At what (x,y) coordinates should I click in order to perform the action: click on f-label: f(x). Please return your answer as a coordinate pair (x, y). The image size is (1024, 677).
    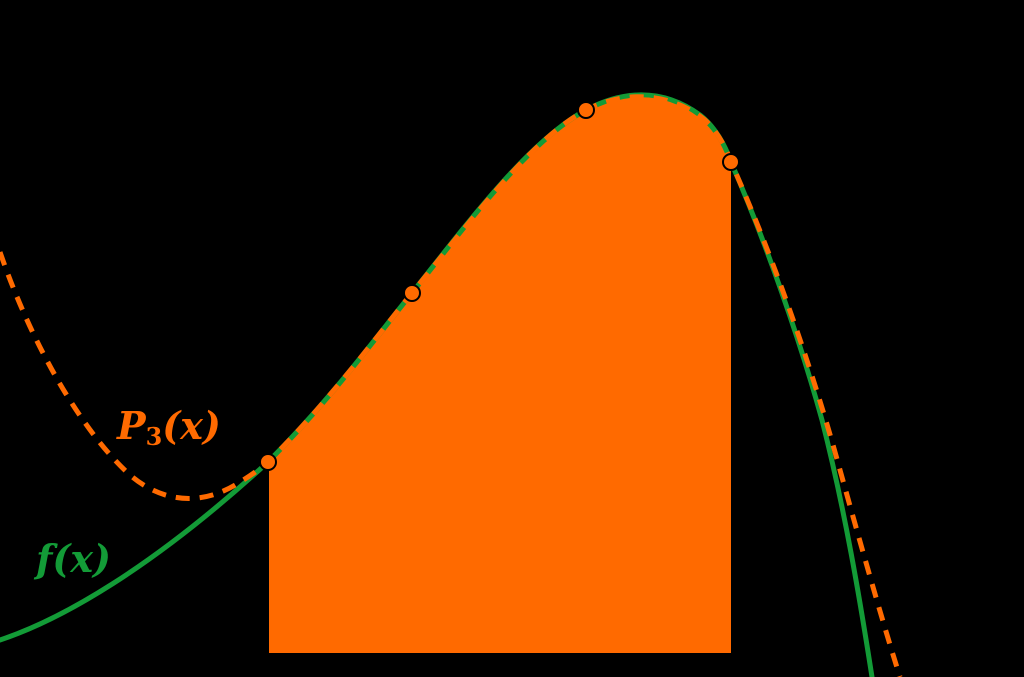
    Looking at the image, I should click on (73, 558).